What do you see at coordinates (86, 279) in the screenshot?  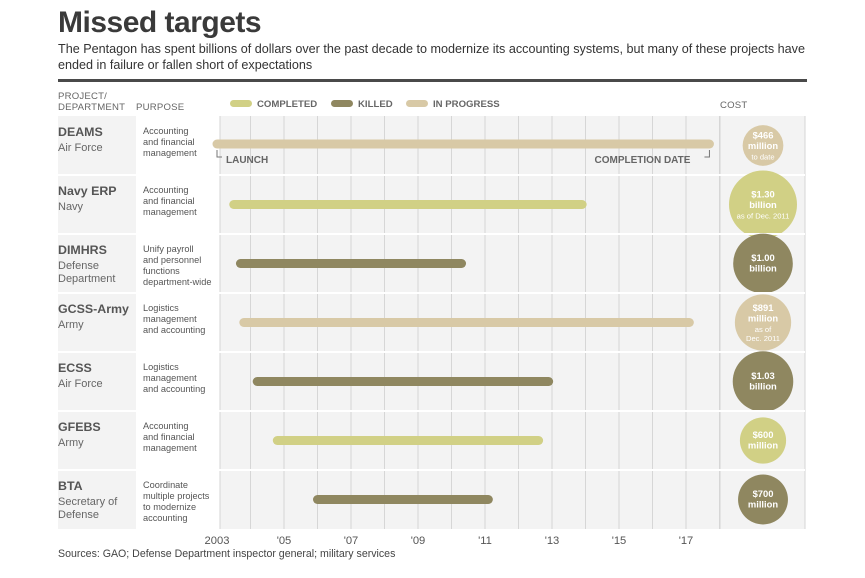 I see `project-department: Department` at bounding box center [86, 279].